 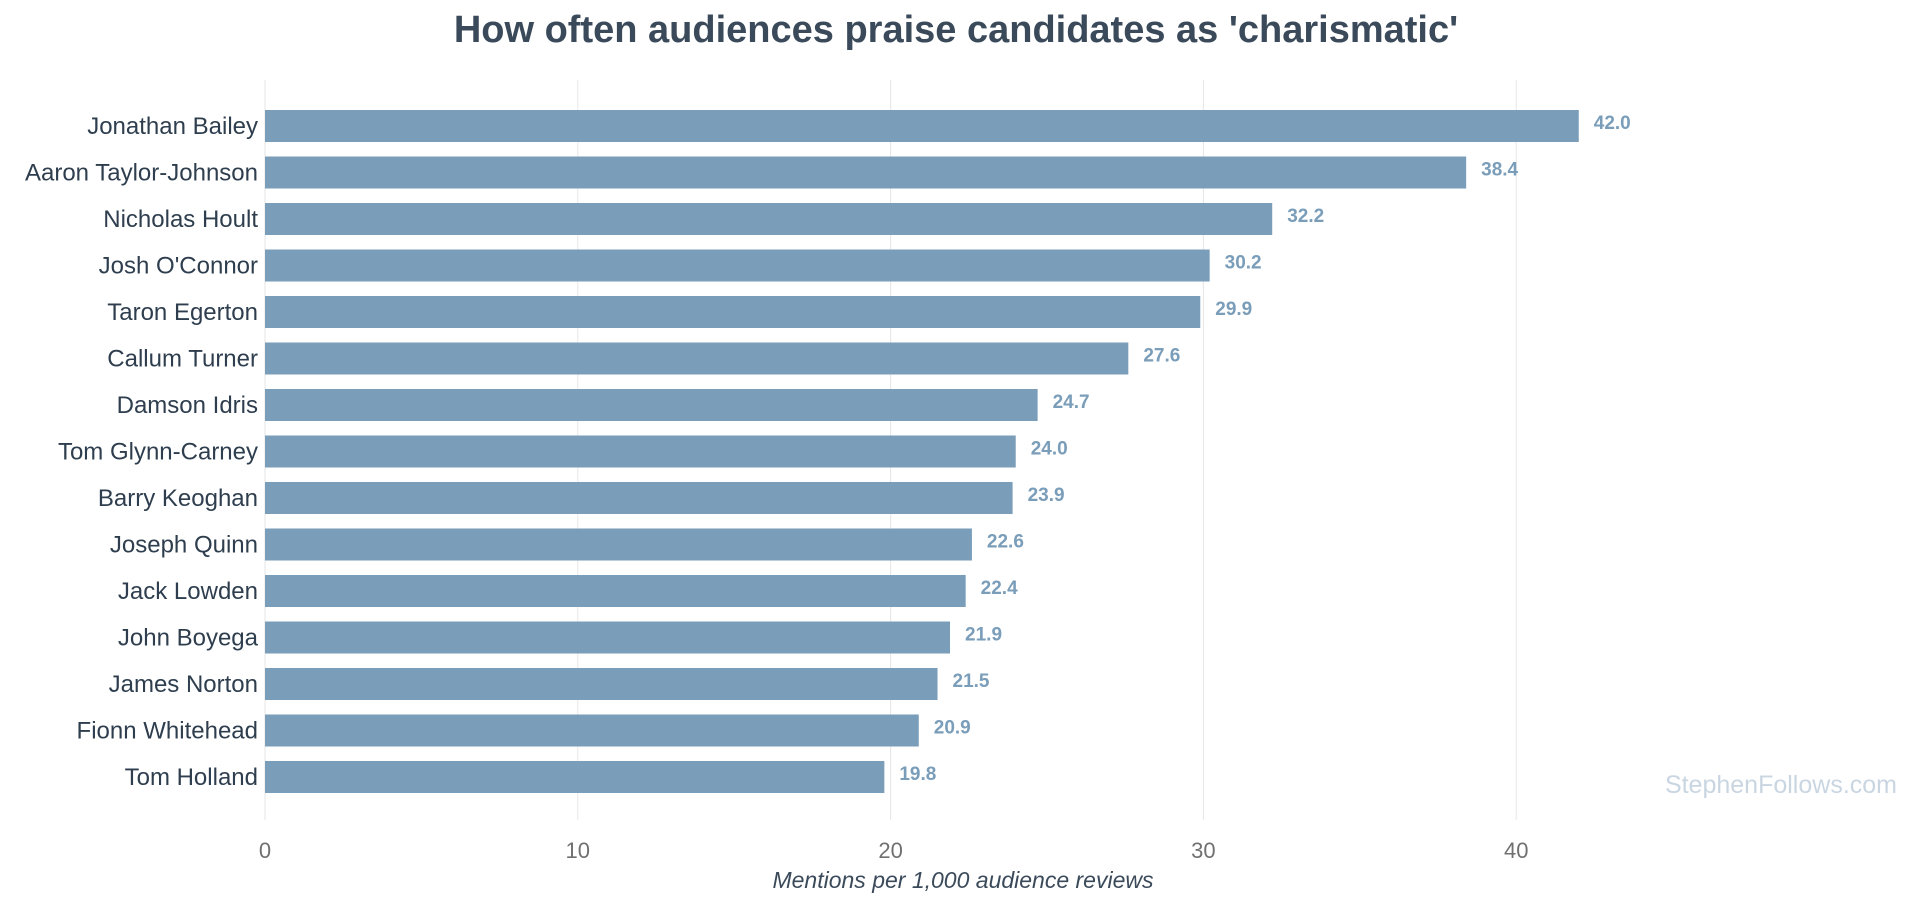 I want to click on value-label: 38.4, so click(x=1499, y=170).